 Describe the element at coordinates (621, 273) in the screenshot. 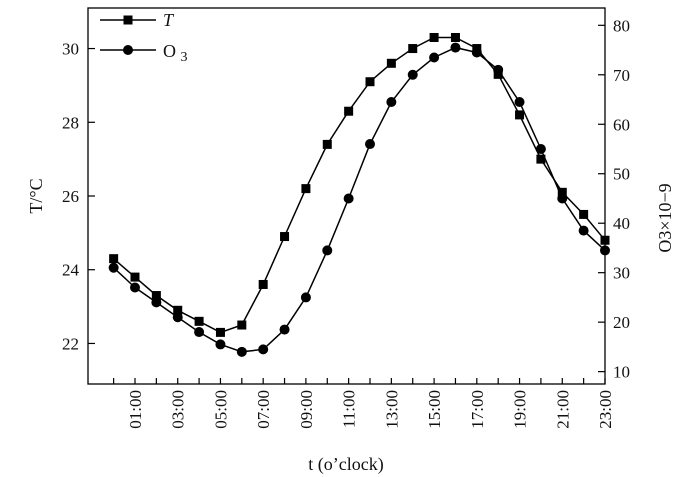

I see `right-y-tick-label: 30` at that location.